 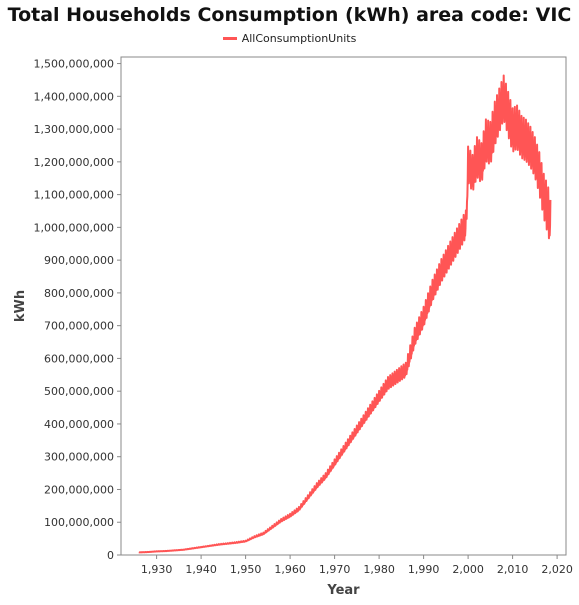 I want to click on y-tick-label: 100,000,000, so click(x=79, y=522).